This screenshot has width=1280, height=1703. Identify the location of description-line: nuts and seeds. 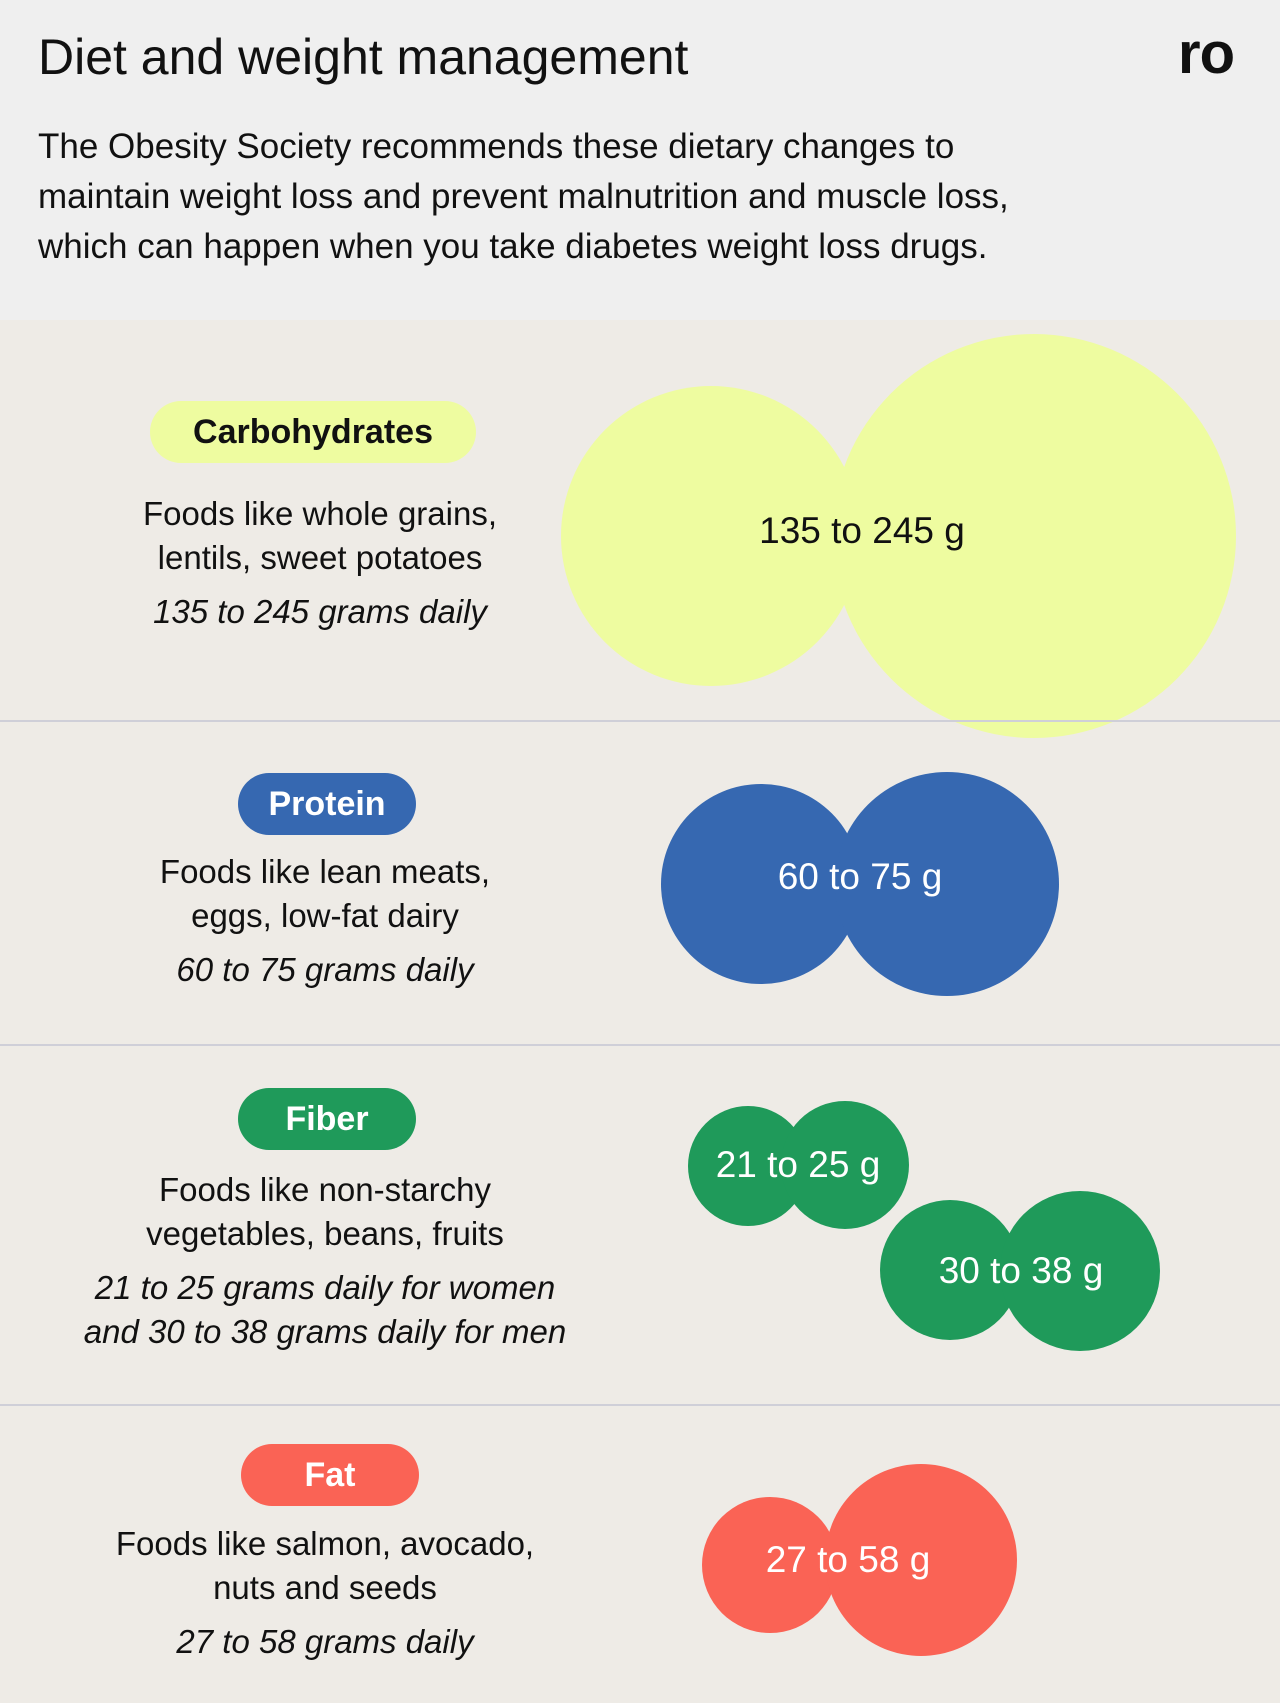
(325, 1587).